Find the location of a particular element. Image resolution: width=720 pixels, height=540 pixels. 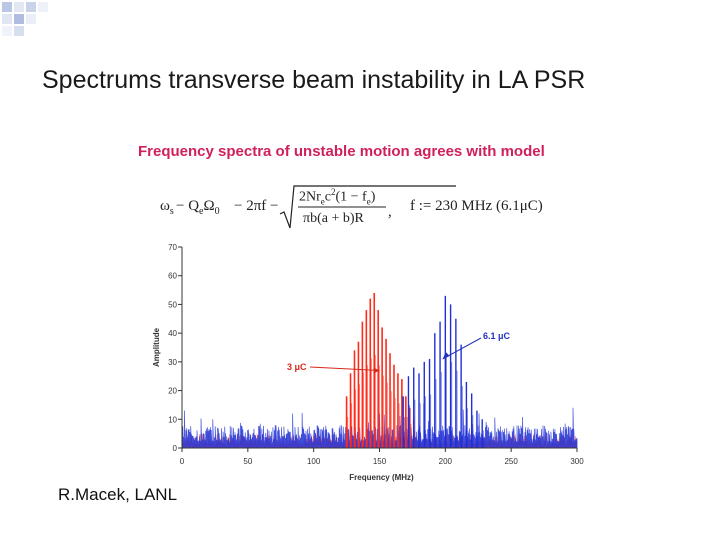

spectrum-peaks is located at coordinates (414, 370).